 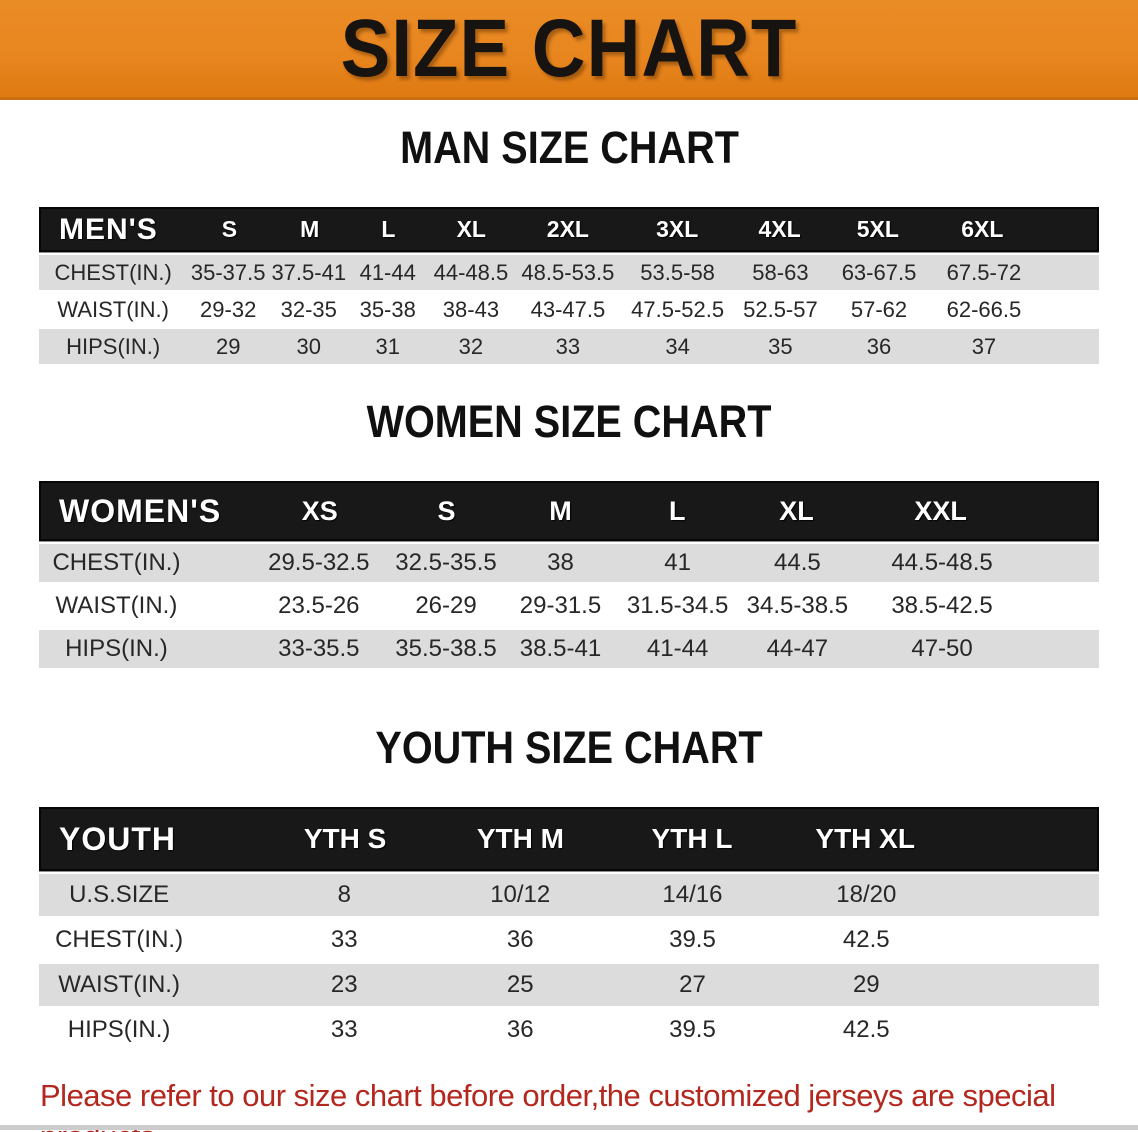 What do you see at coordinates (560, 648) in the screenshot?
I see `cell-value: 38.5-41` at bounding box center [560, 648].